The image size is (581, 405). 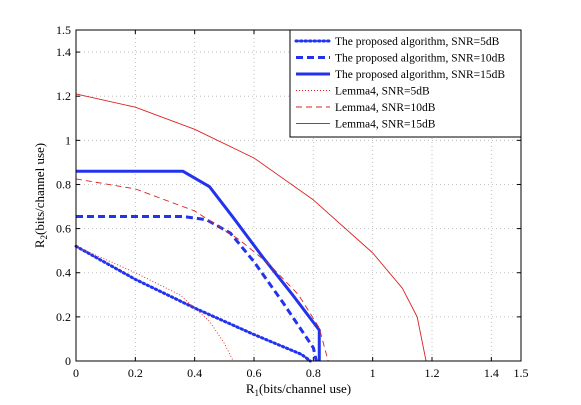 What do you see at coordinates (68, 361) in the screenshot?
I see `y-tick-label: 0` at bounding box center [68, 361].